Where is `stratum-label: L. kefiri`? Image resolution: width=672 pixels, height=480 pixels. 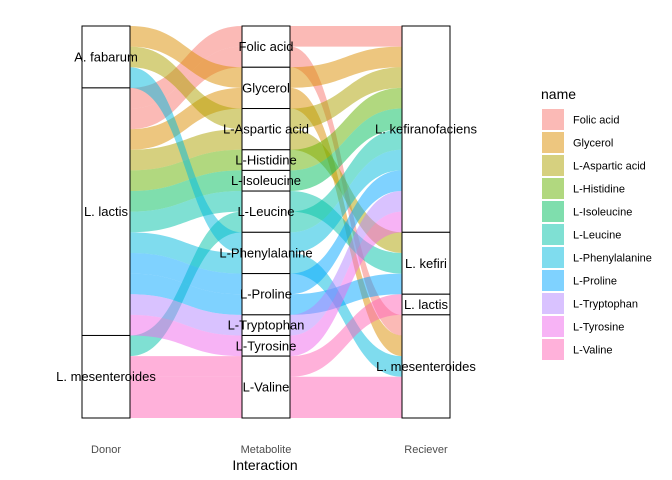
stratum-label: L. kefiri is located at coordinates (426, 263).